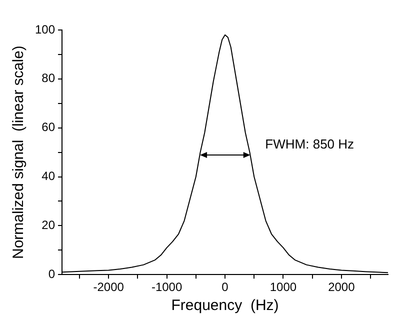  Describe the element at coordinates (225, 305) in the screenshot. I see `x-axis-title: Frequency (Hz)` at that location.